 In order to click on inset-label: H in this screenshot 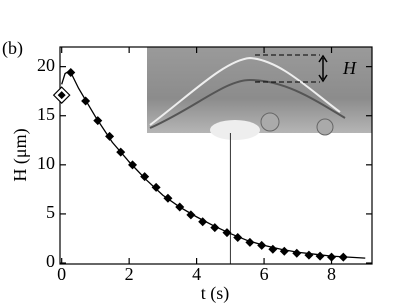, I will do `click(349, 68)`.